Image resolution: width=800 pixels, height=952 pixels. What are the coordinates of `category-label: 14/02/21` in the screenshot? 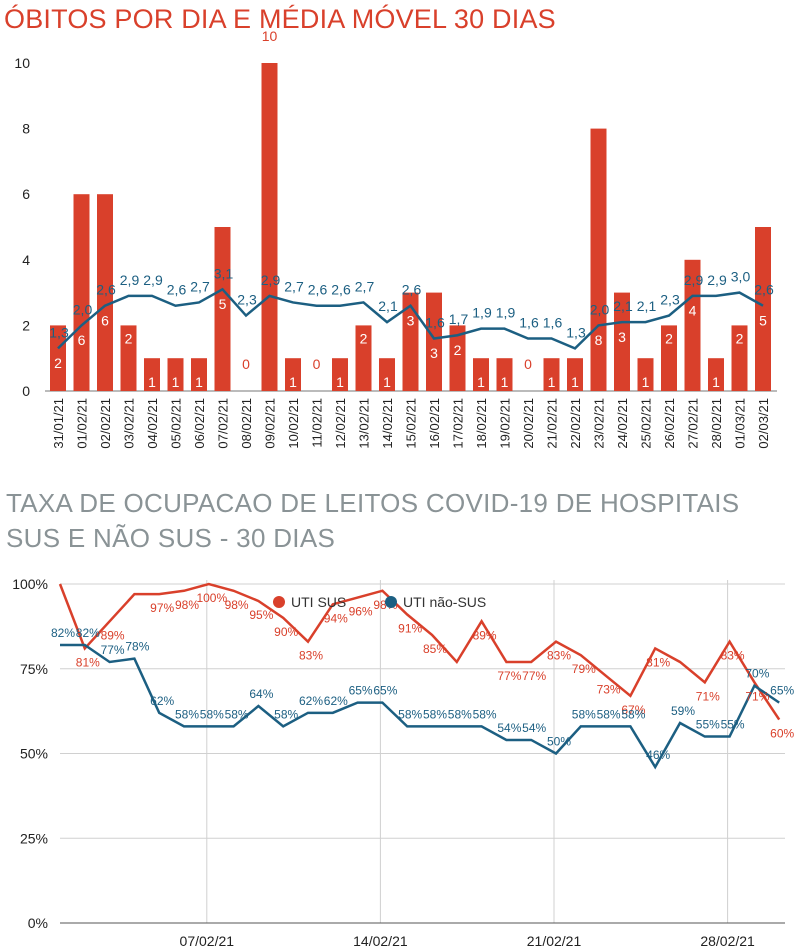 It's located at (387, 423).